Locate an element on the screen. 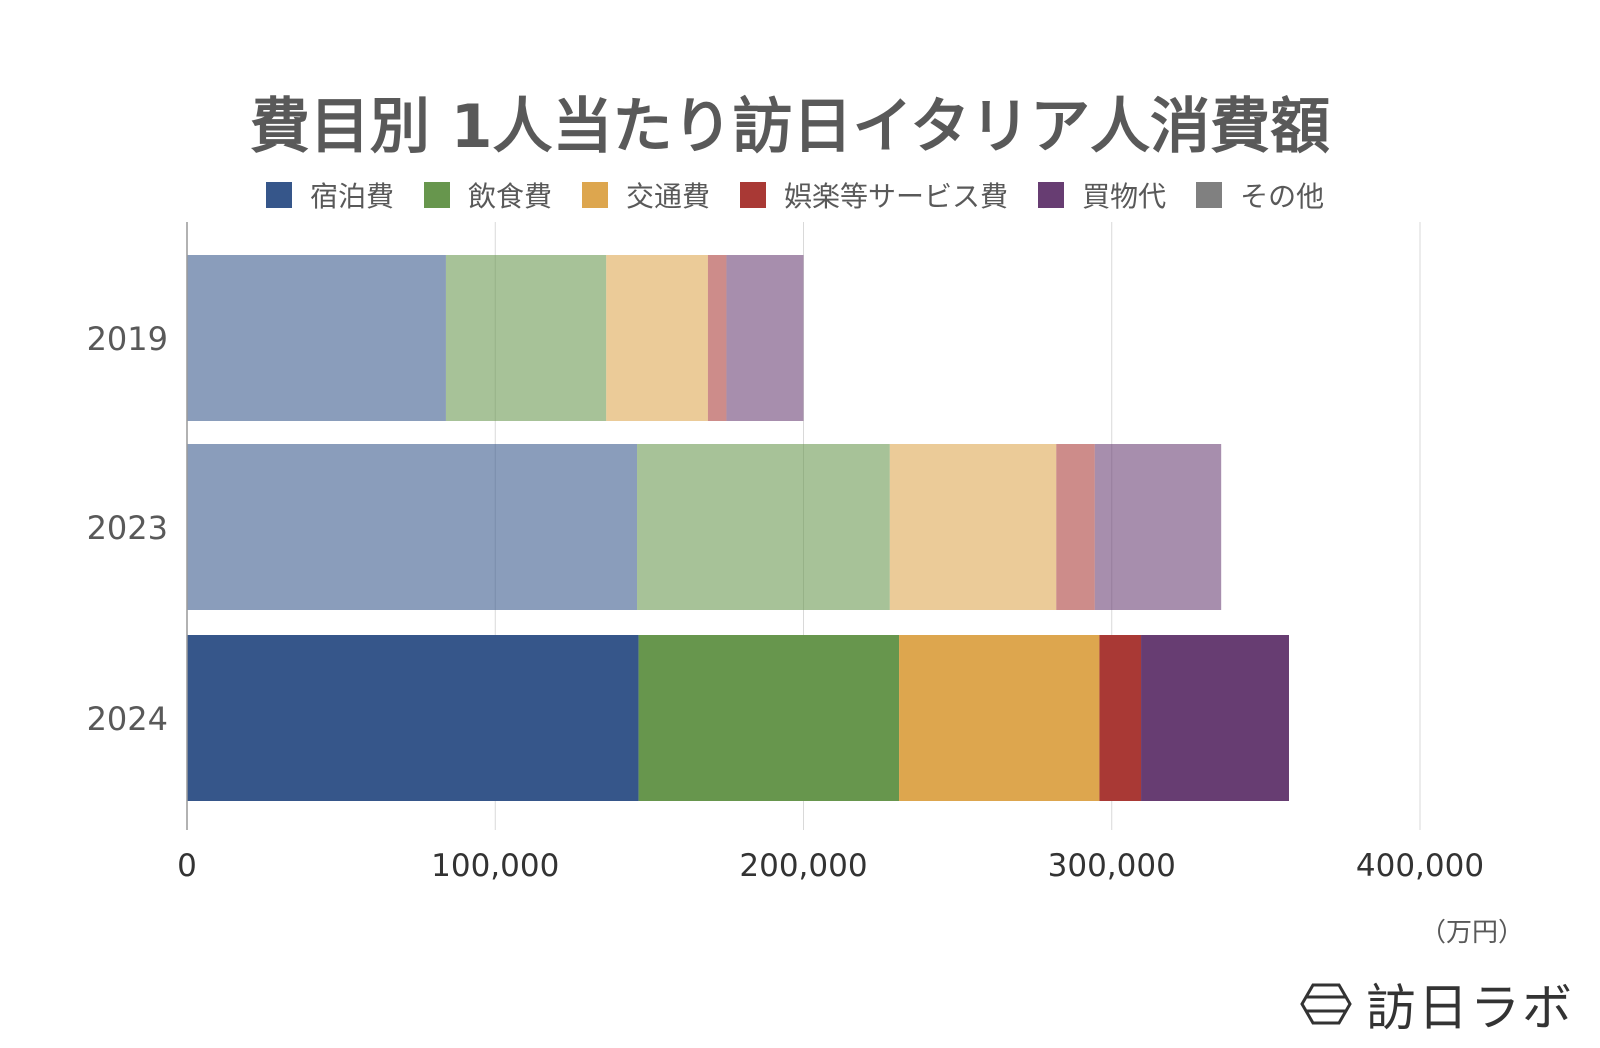 The image size is (1600, 1048). legend: 宿泊費 飲食費 交通費 娯楽等サービス費 買物代 その他 is located at coordinates (810, 195).